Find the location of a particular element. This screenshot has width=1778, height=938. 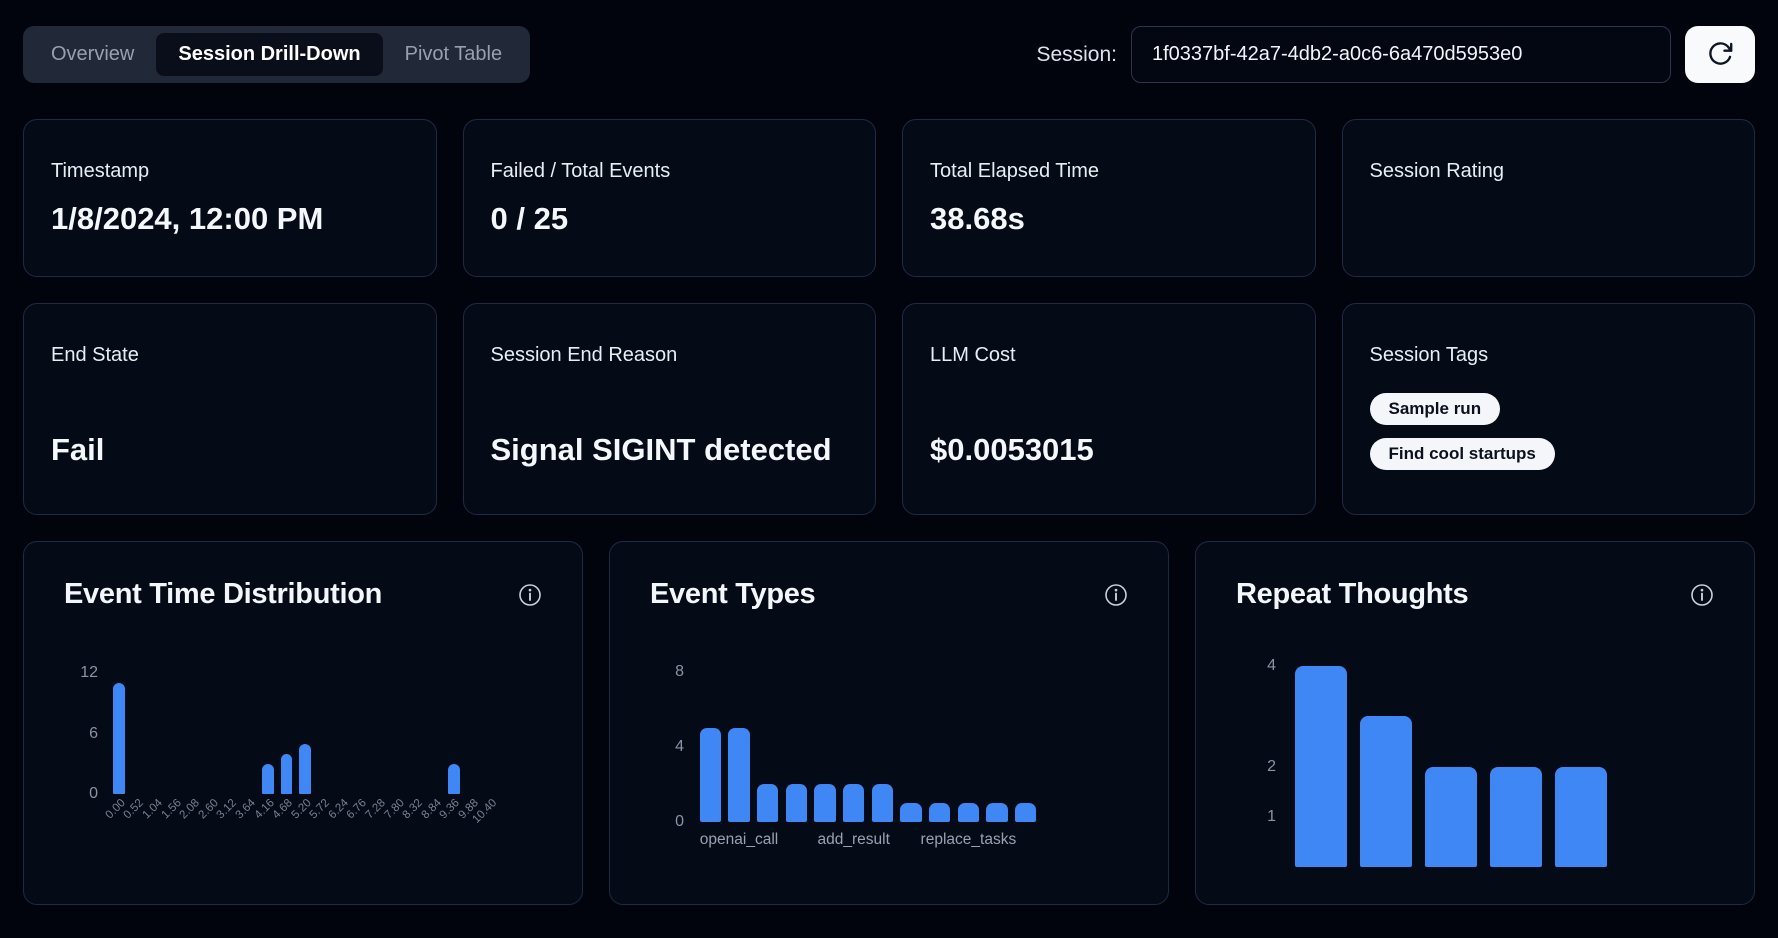

metric-card-total-elapsed-time: Total Elapsed Time 38.68s is located at coordinates (1109, 198).